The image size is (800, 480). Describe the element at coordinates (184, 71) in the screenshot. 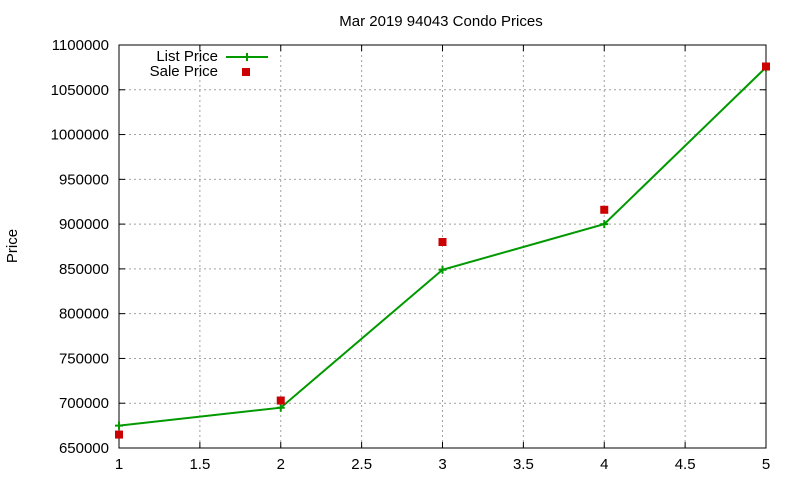

I see `legend-label-sale-price: Sale Price` at that location.